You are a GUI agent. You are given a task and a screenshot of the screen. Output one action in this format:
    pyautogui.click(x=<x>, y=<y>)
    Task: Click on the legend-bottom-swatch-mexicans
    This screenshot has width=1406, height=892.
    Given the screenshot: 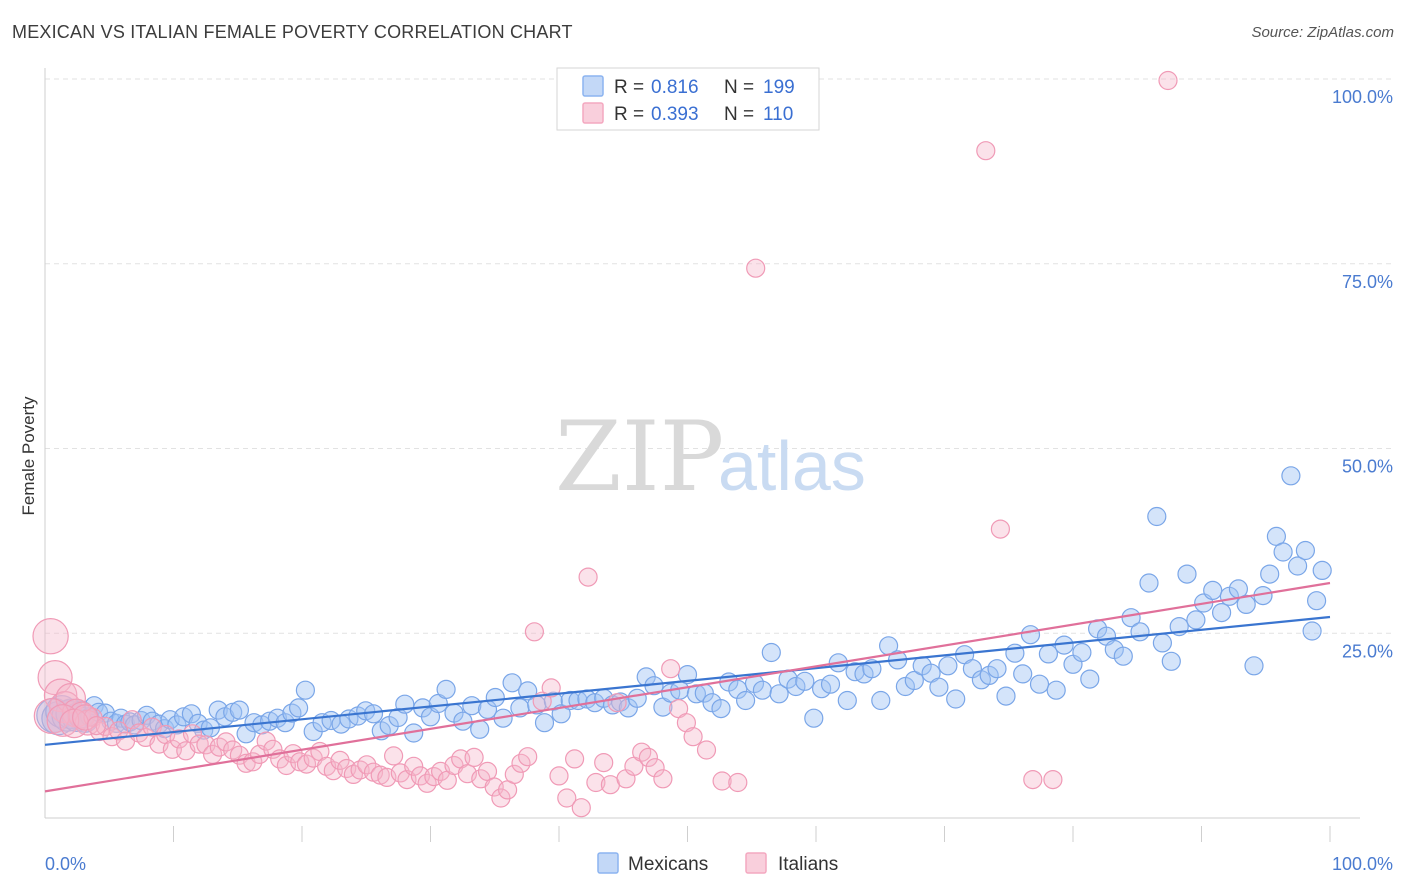 What is the action you would take?
    pyautogui.click(x=608, y=863)
    